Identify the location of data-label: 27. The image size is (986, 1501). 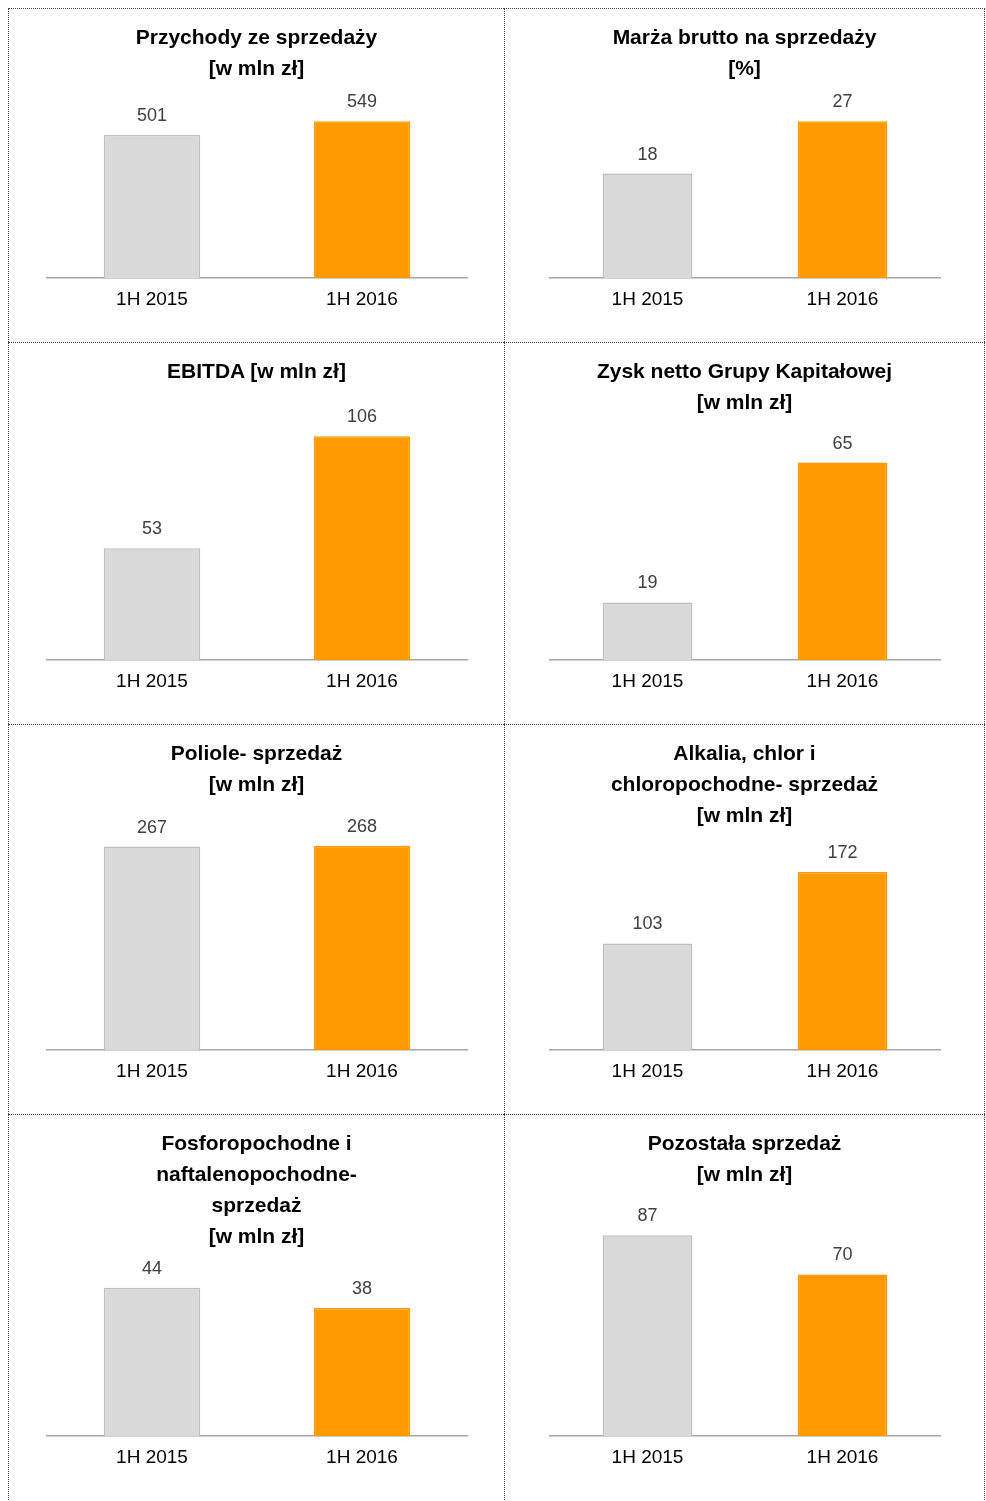
(842, 101).